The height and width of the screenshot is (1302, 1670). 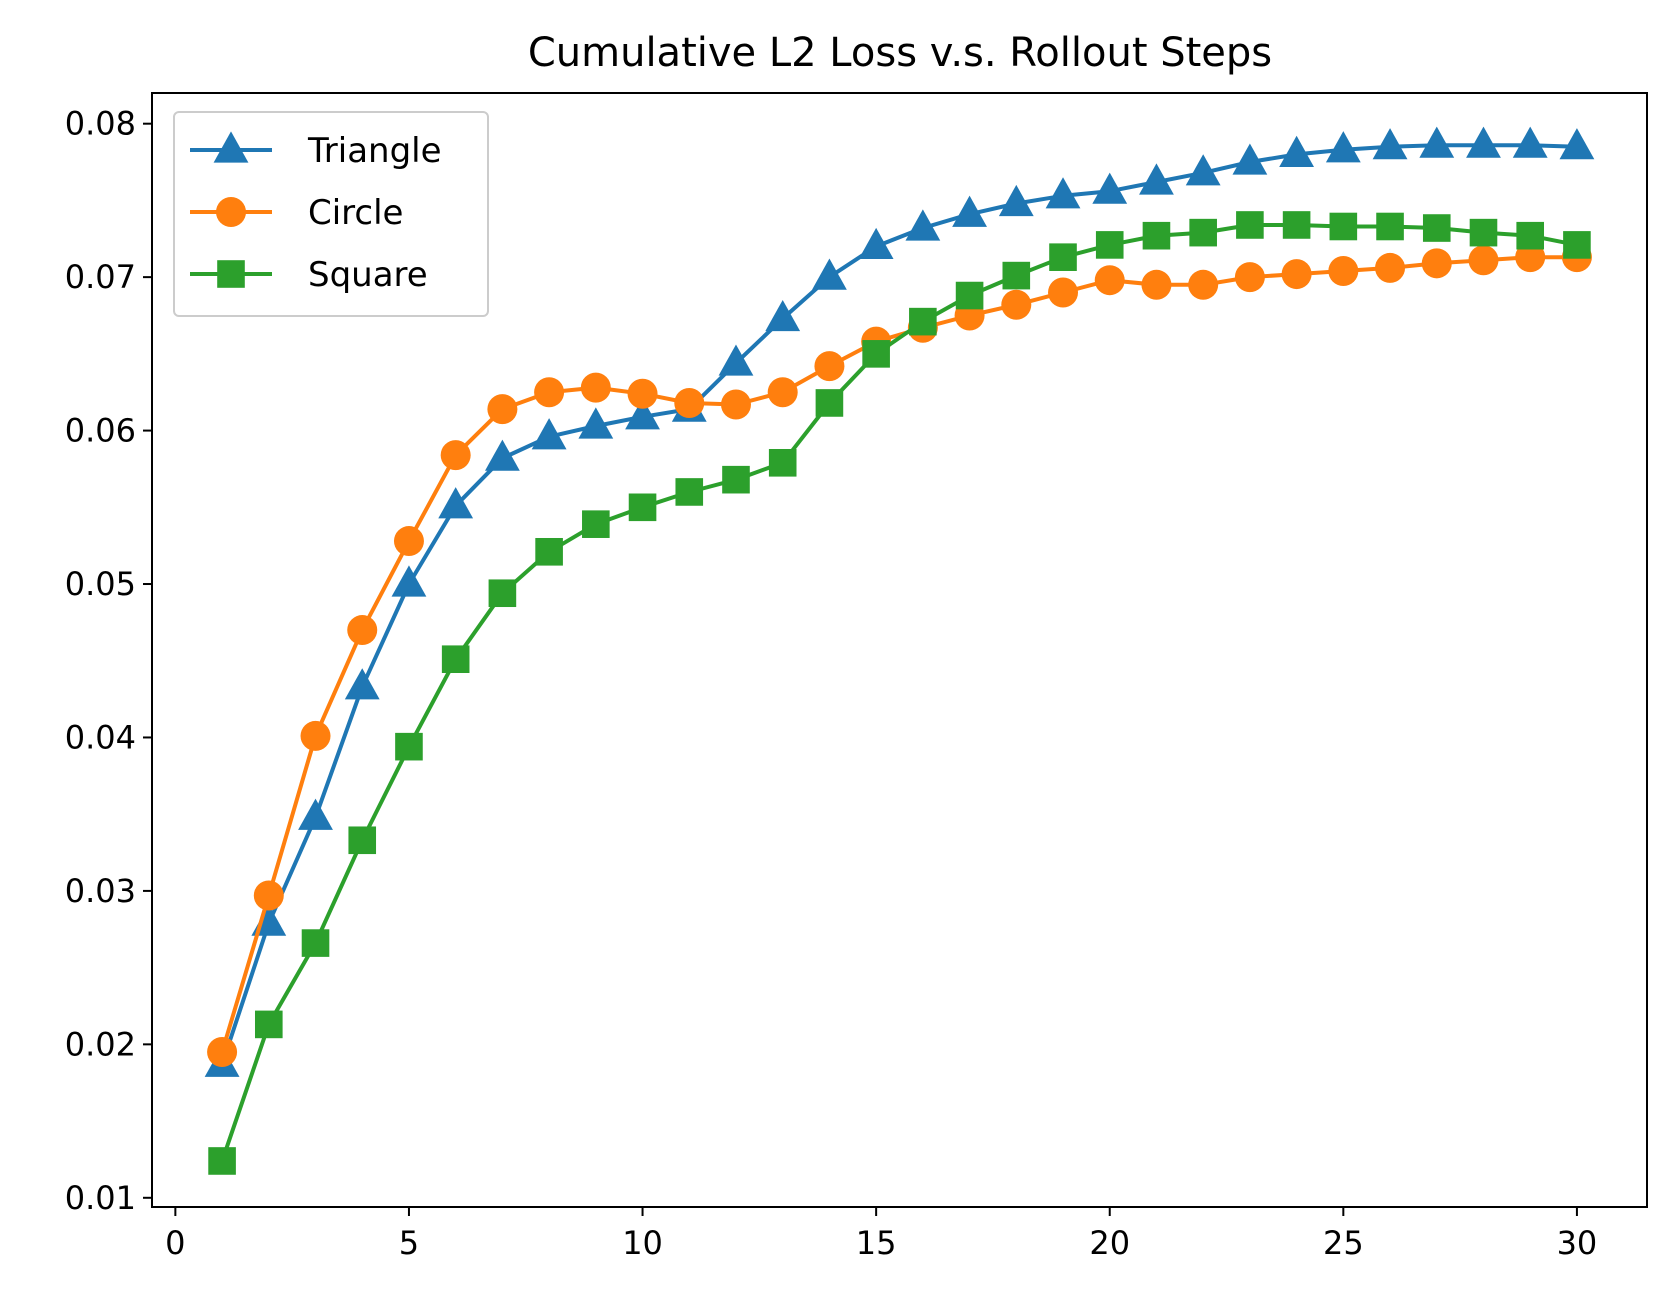 I want to click on legend-item-triangle: Triangle, so click(x=316, y=151).